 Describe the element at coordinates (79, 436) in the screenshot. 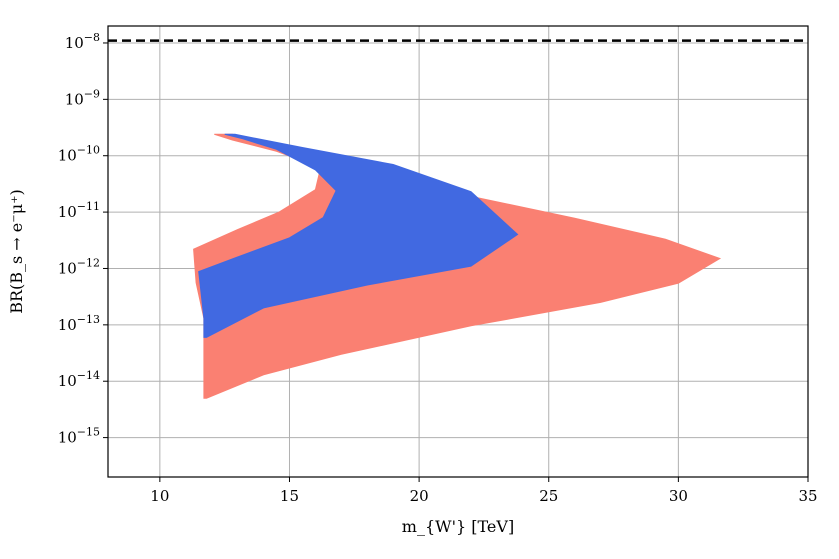

I see `y-tick-label: 10⁻¹⁵` at that location.